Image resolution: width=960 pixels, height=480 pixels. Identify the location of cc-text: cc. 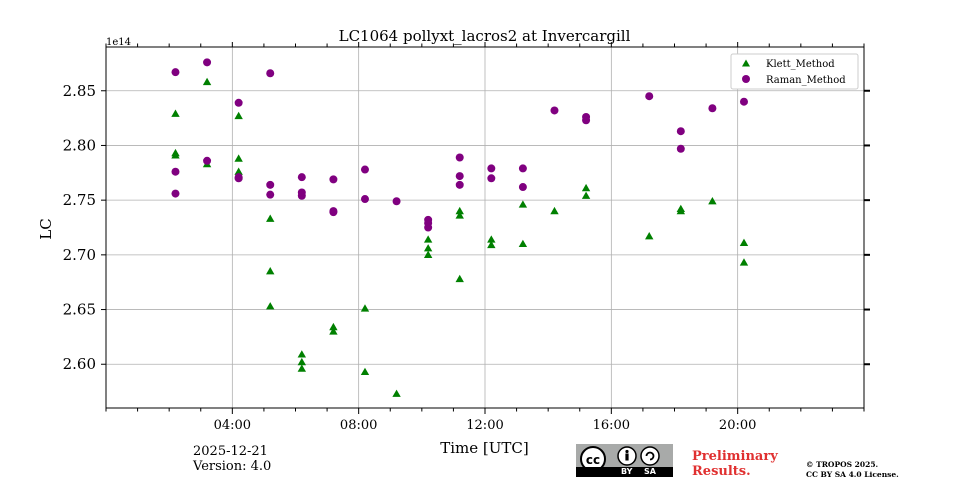
(593, 460).